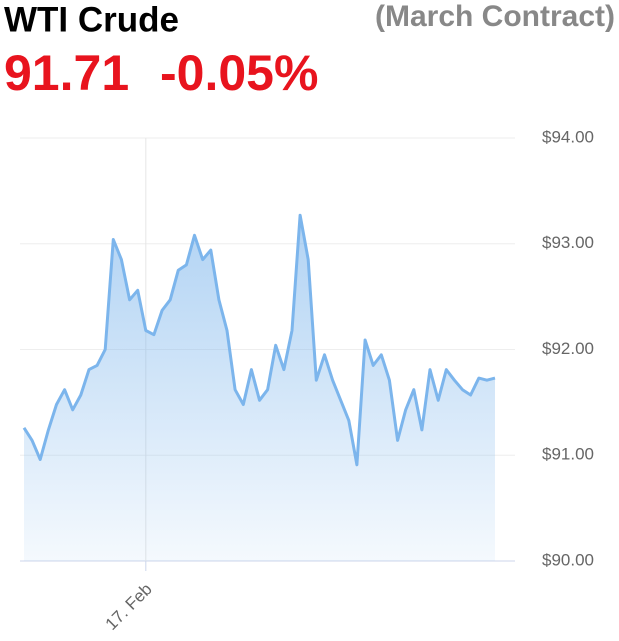 Image resolution: width=619 pixels, height=641 pixels. I want to click on price: 91.71, so click(66, 73).